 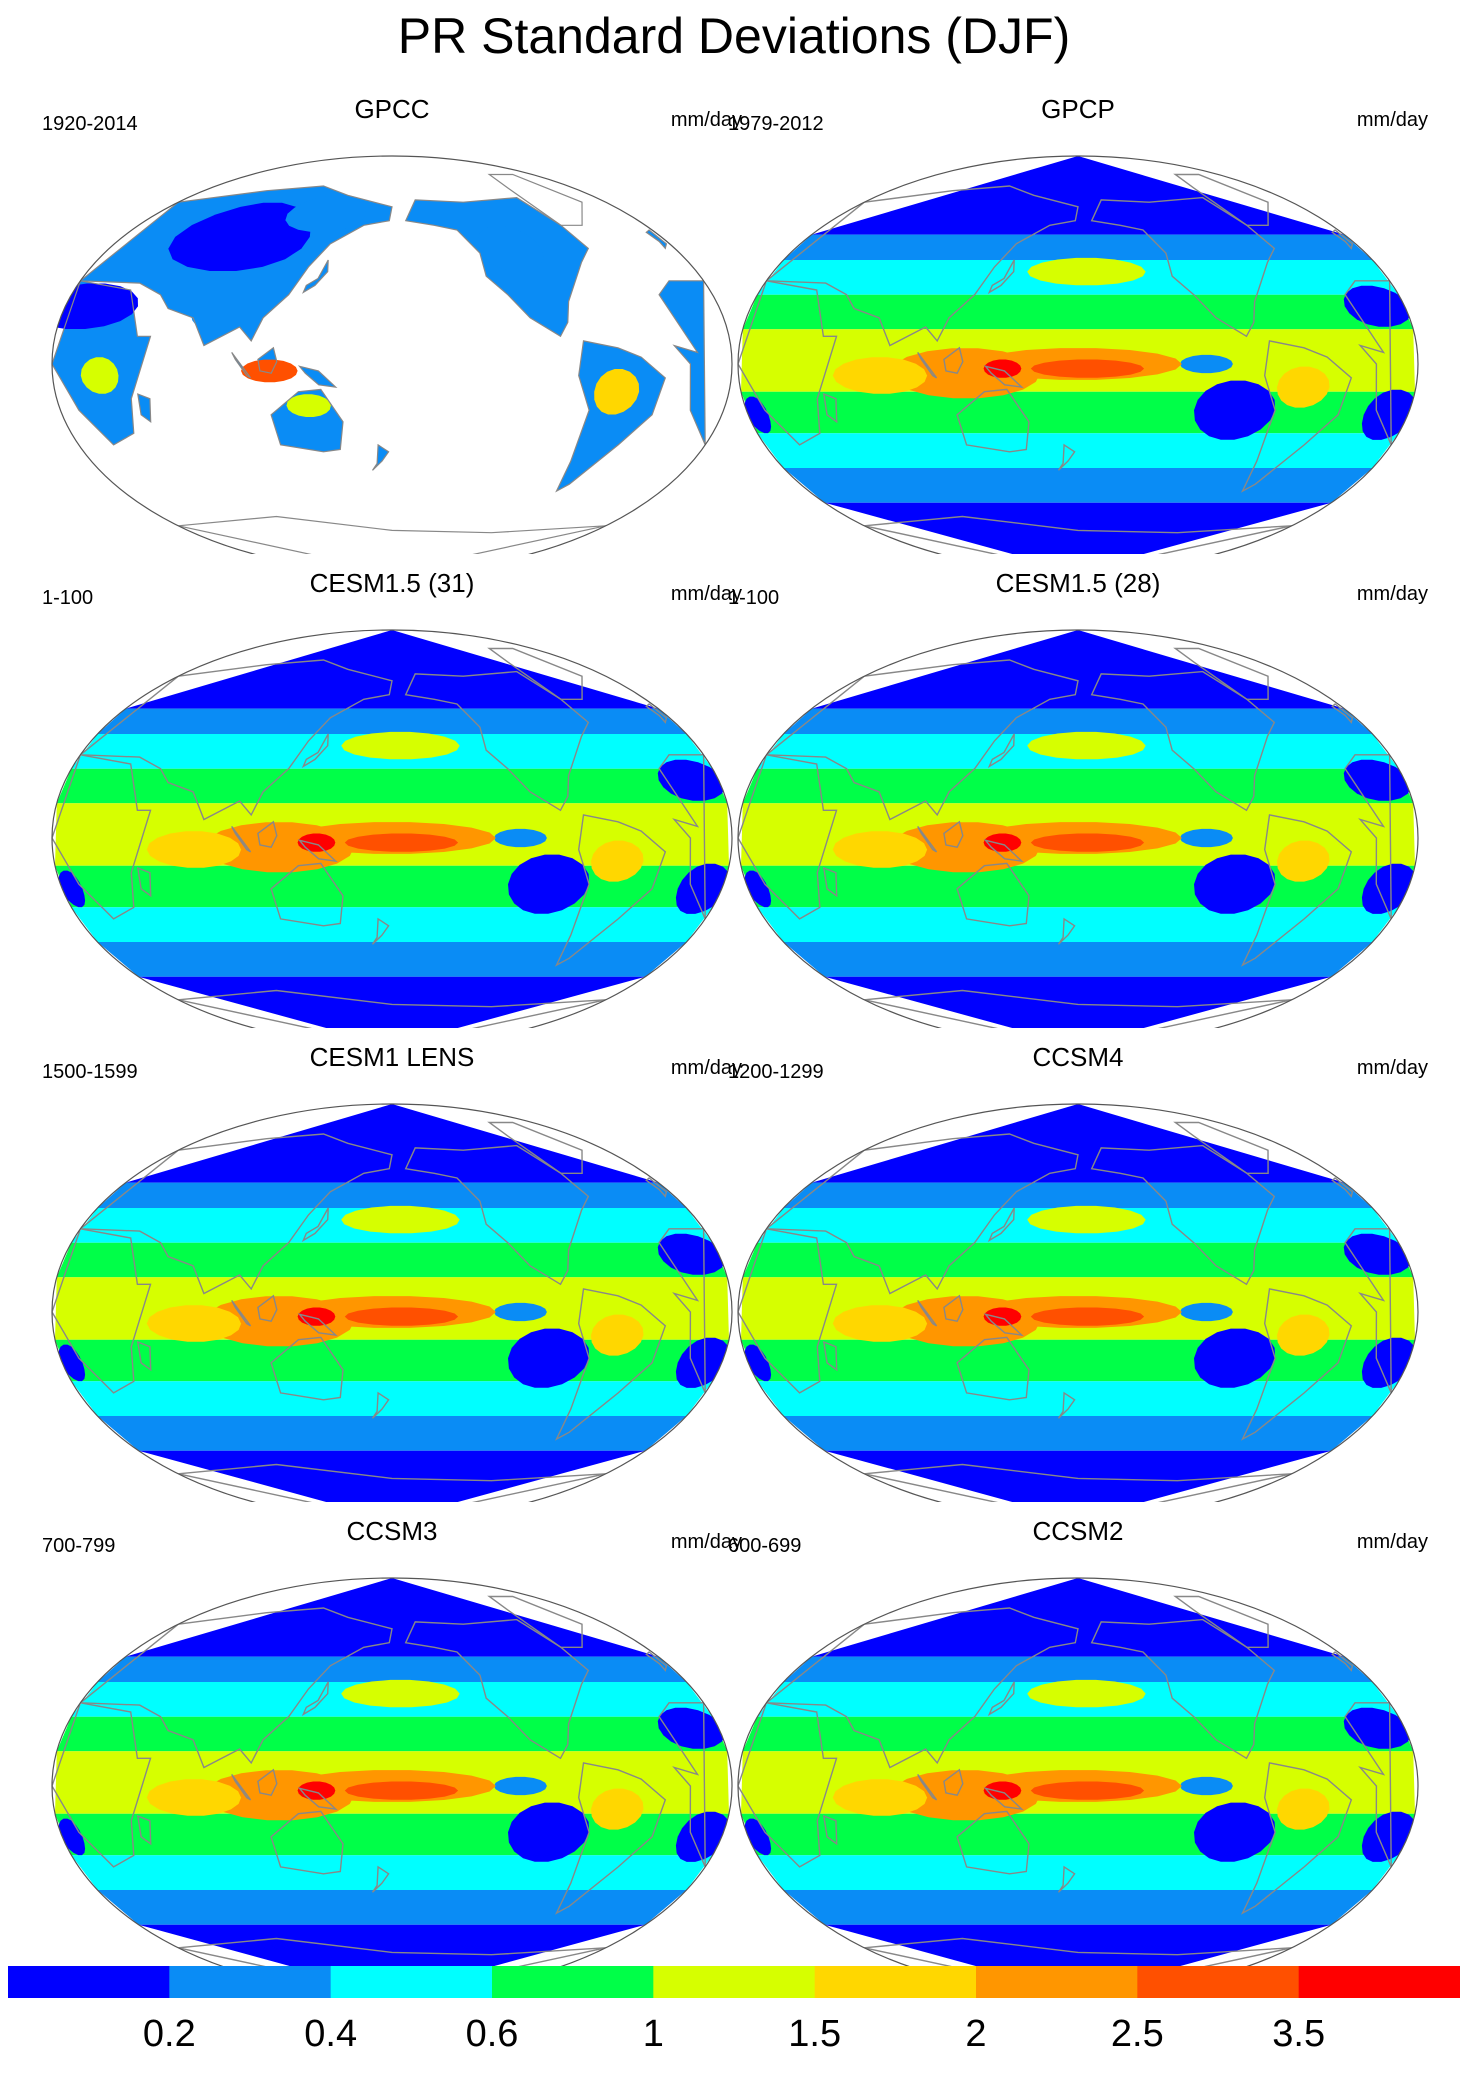 I want to click on north-america-interior, so click(x=510, y=248).